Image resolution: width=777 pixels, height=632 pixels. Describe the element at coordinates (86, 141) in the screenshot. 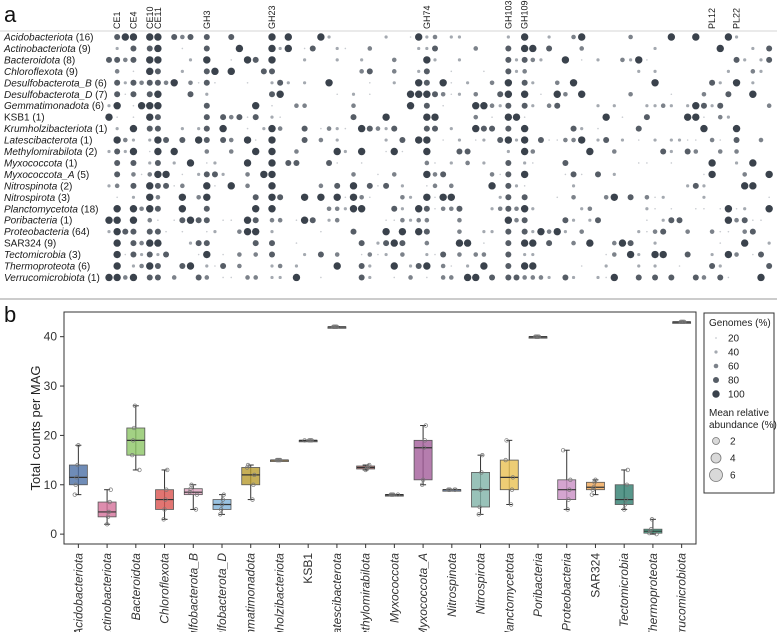

I see `phylum-genome-count: (1)` at that location.